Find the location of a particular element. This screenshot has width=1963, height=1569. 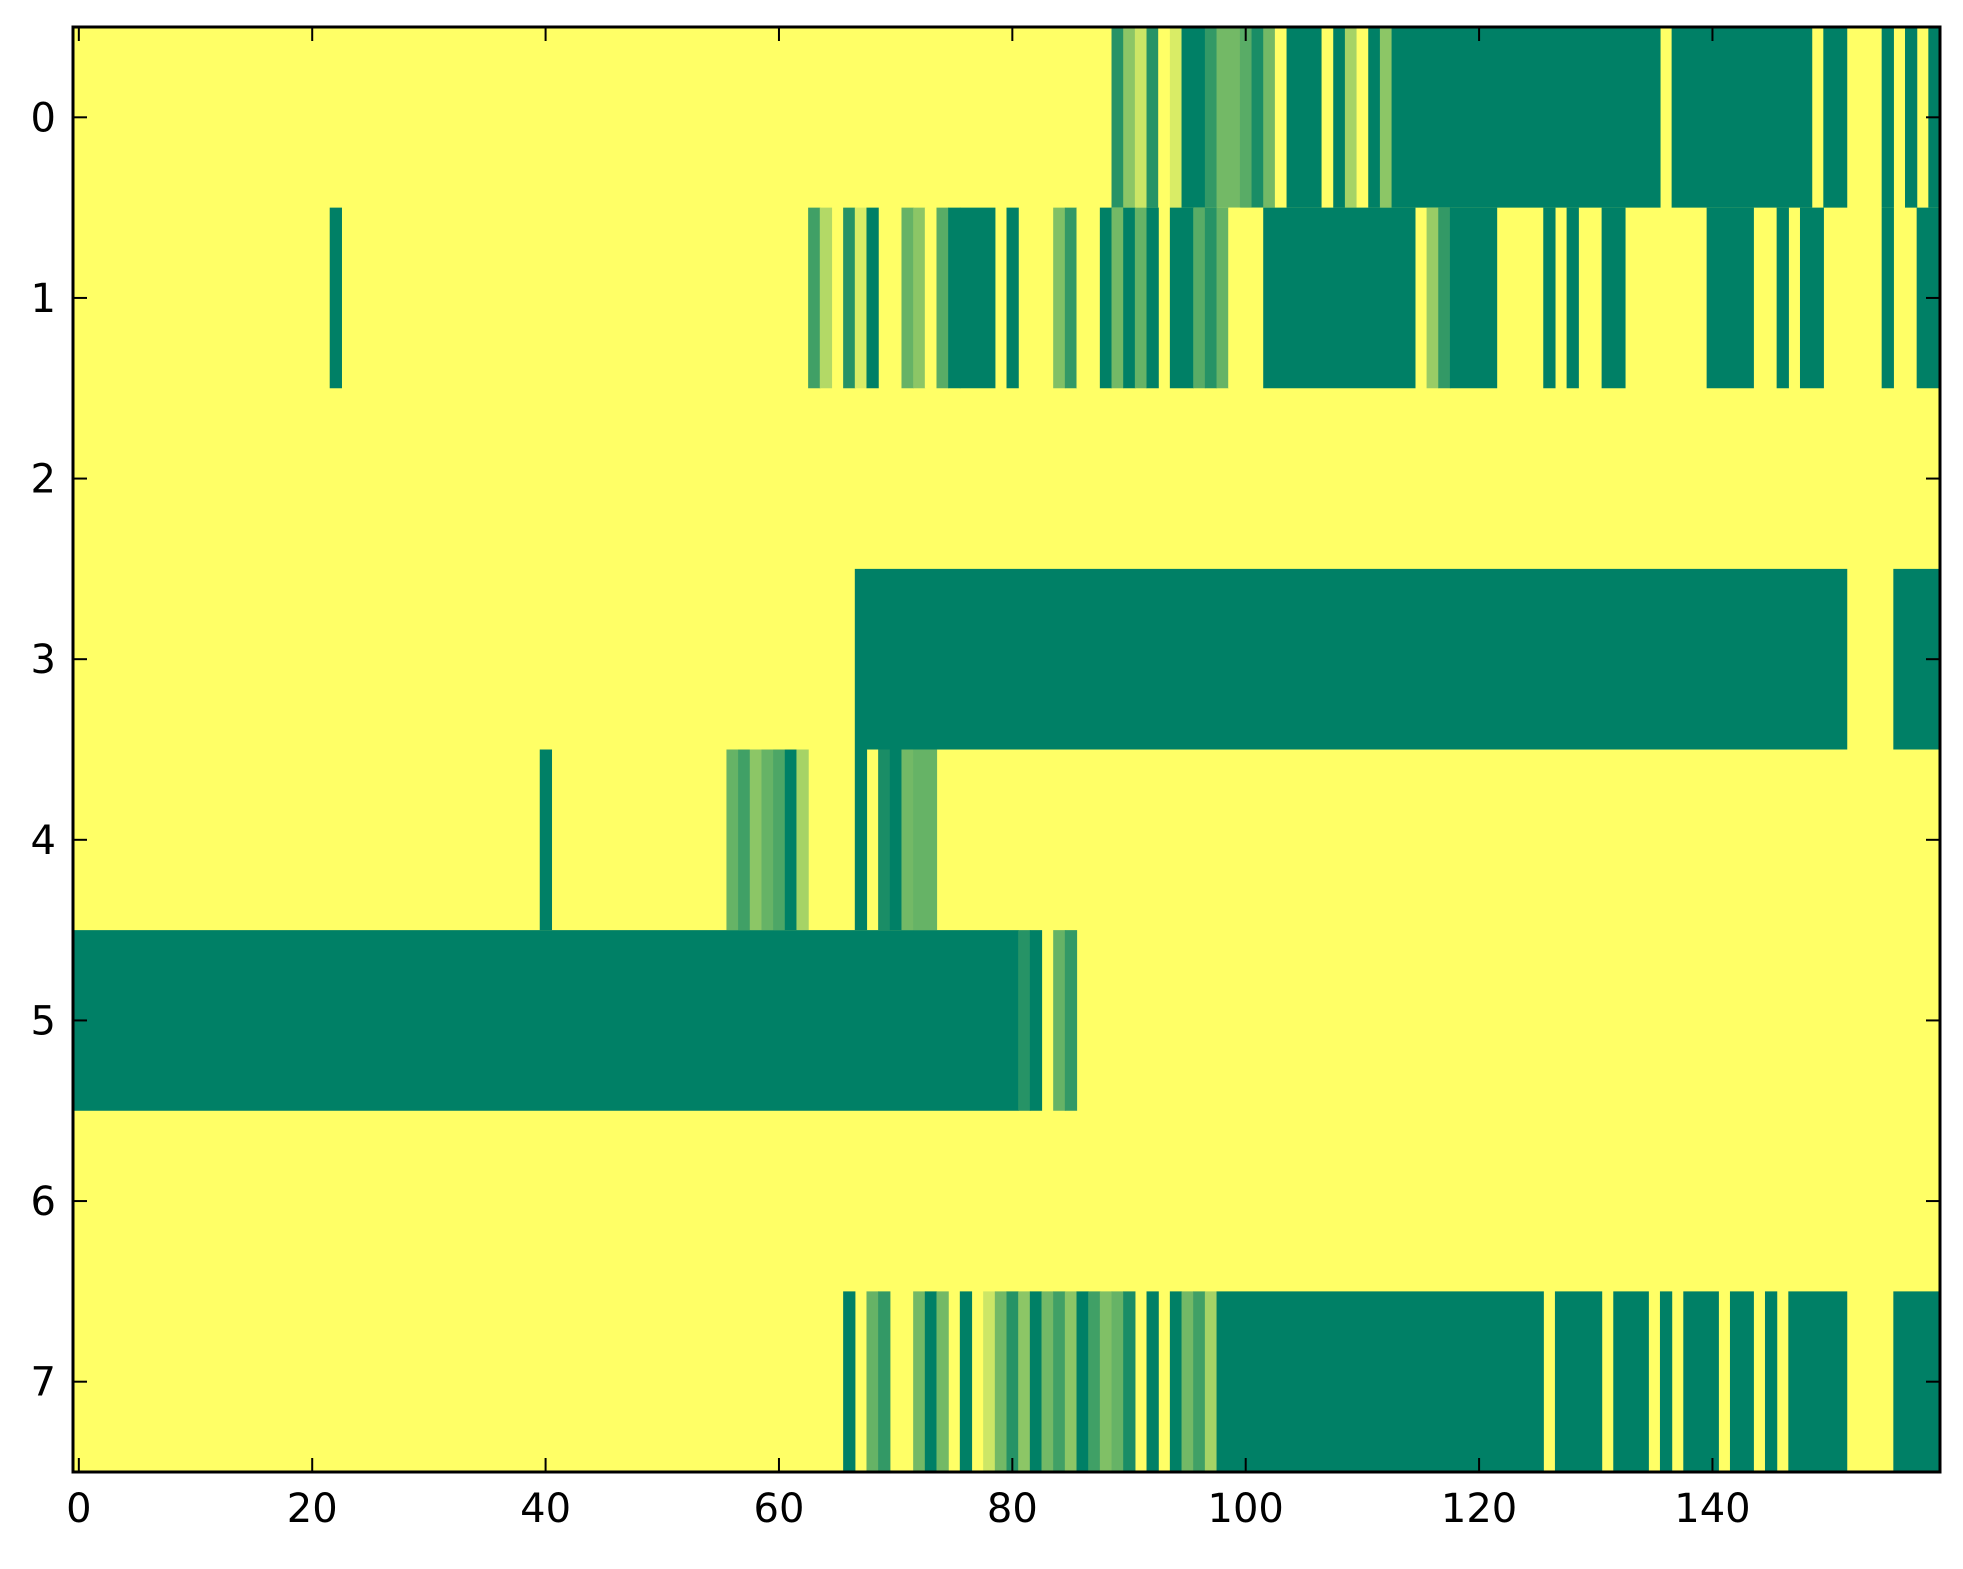

x-tick-label: 60 is located at coordinates (779, 1509).